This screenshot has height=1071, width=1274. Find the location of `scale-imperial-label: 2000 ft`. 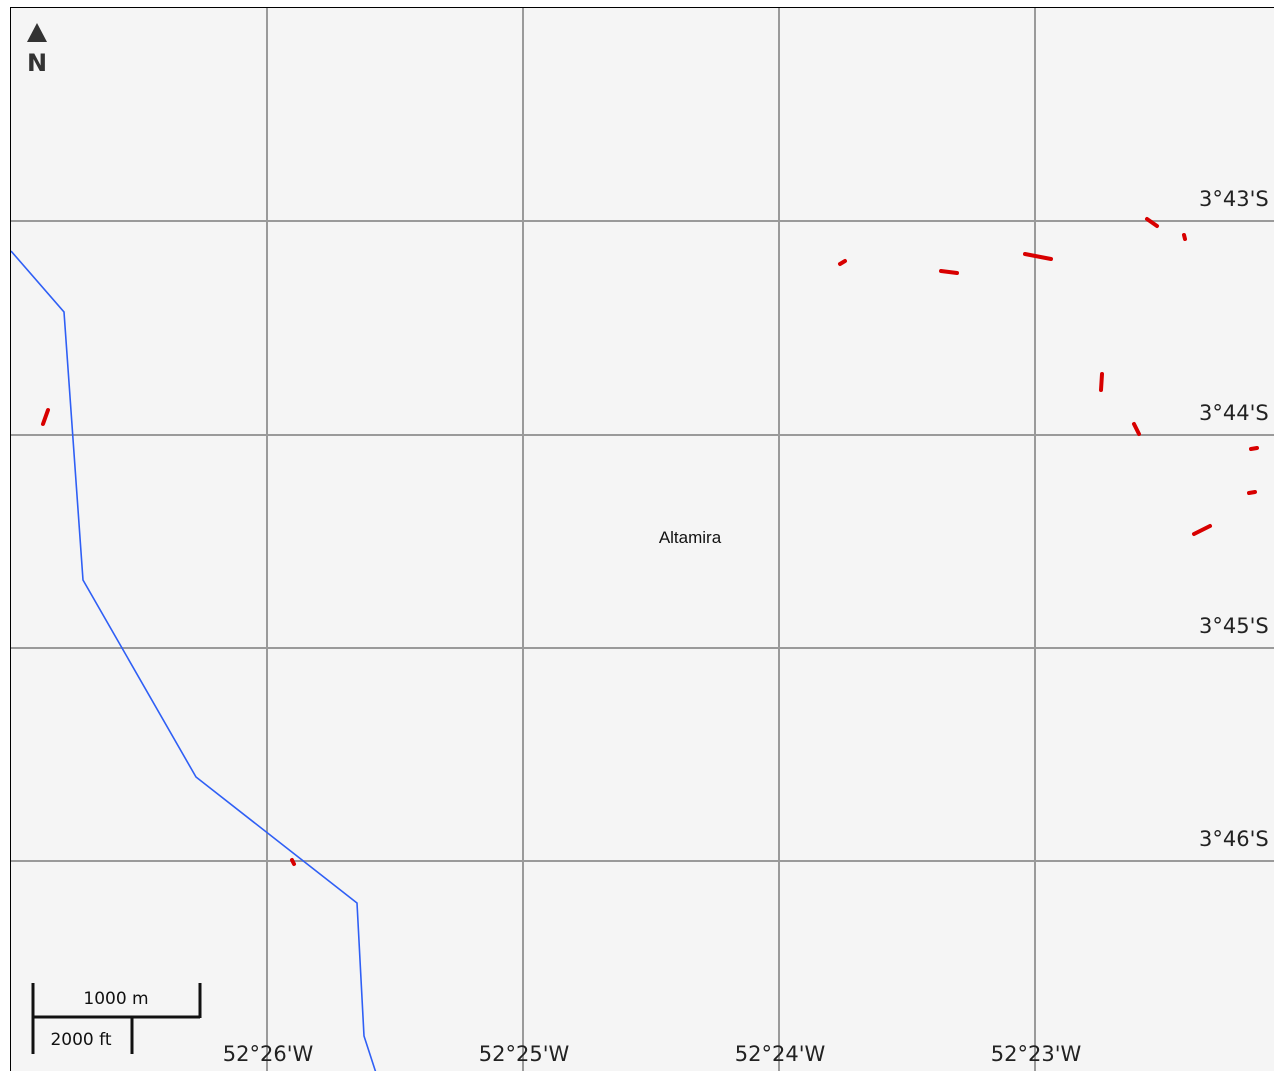

scale-imperial-label: 2000 ft is located at coordinates (80, 1040).